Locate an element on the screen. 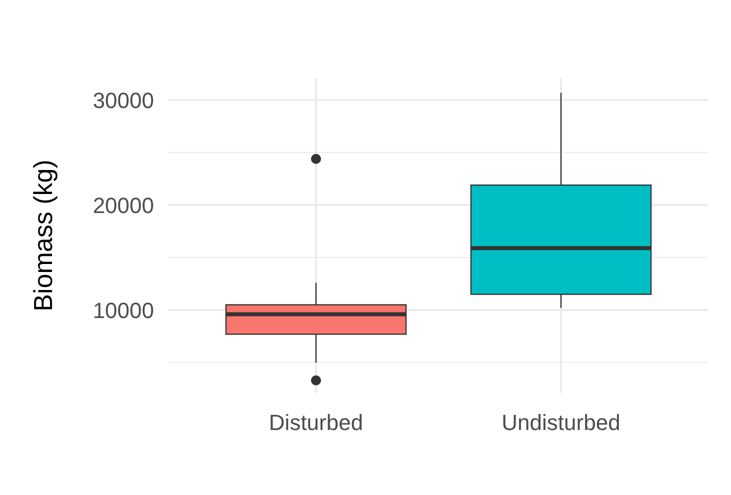 This screenshot has height=495, width=731. x-tick-label: Disturbed is located at coordinates (316, 422).